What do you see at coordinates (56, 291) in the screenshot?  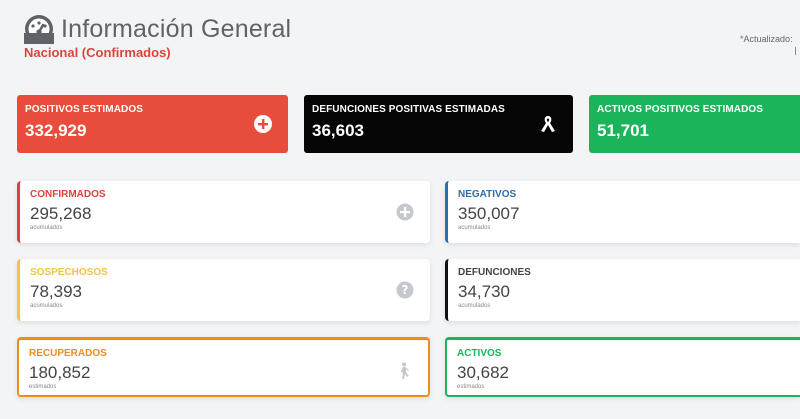 I see `stat-value: 78,393` at bounding box center [56, 291].